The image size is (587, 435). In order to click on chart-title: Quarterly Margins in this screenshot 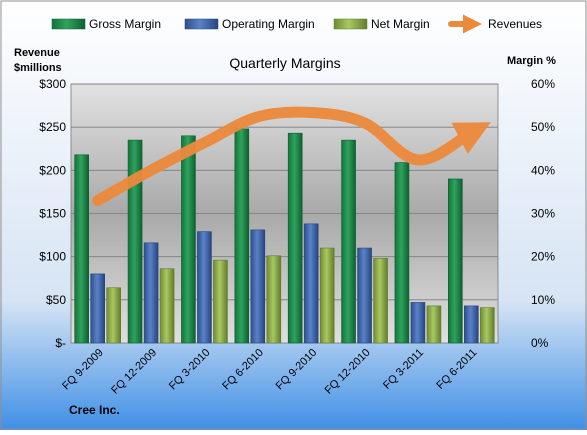, I will do `click(284, 63)`.